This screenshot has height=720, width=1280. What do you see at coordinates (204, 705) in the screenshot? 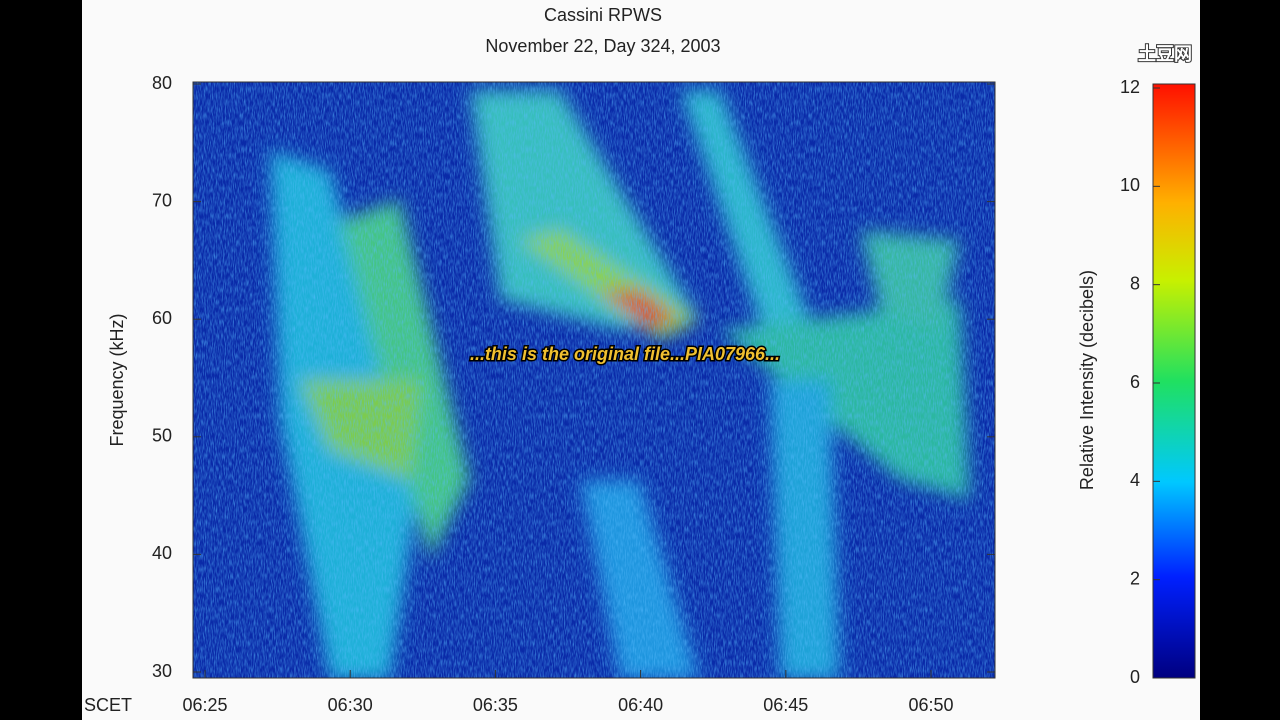
I see `x-tick-label: 06:25` at bounding box center [204, 705].